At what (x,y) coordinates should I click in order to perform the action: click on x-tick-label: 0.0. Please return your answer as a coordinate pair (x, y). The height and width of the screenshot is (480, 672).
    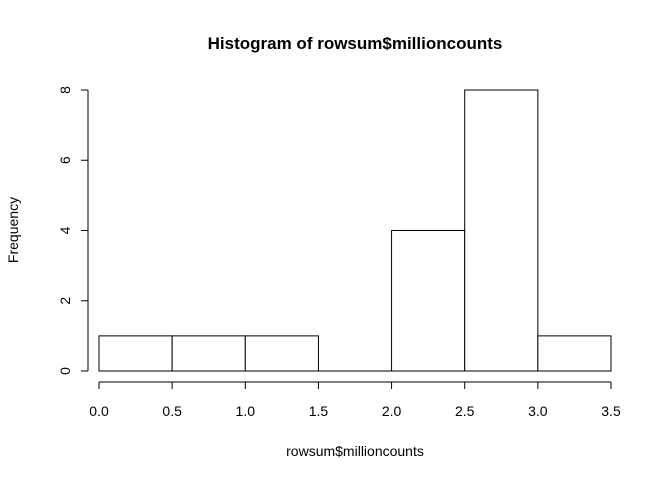
    Looking at the image, I should click on (99, 411).